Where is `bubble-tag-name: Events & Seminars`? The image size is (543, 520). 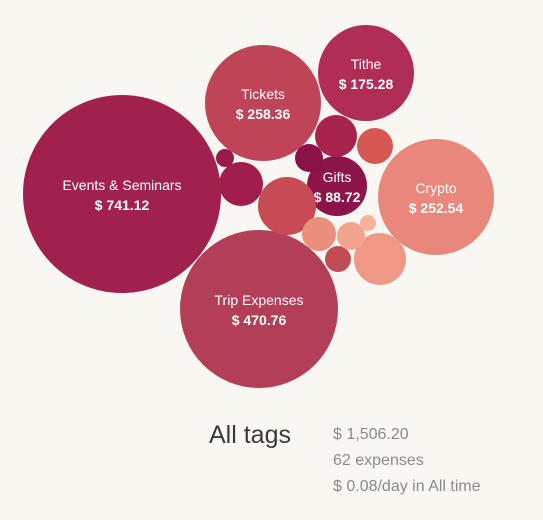
bubble-tag-name: Events & Seminars is located at coordinates (121, 185).